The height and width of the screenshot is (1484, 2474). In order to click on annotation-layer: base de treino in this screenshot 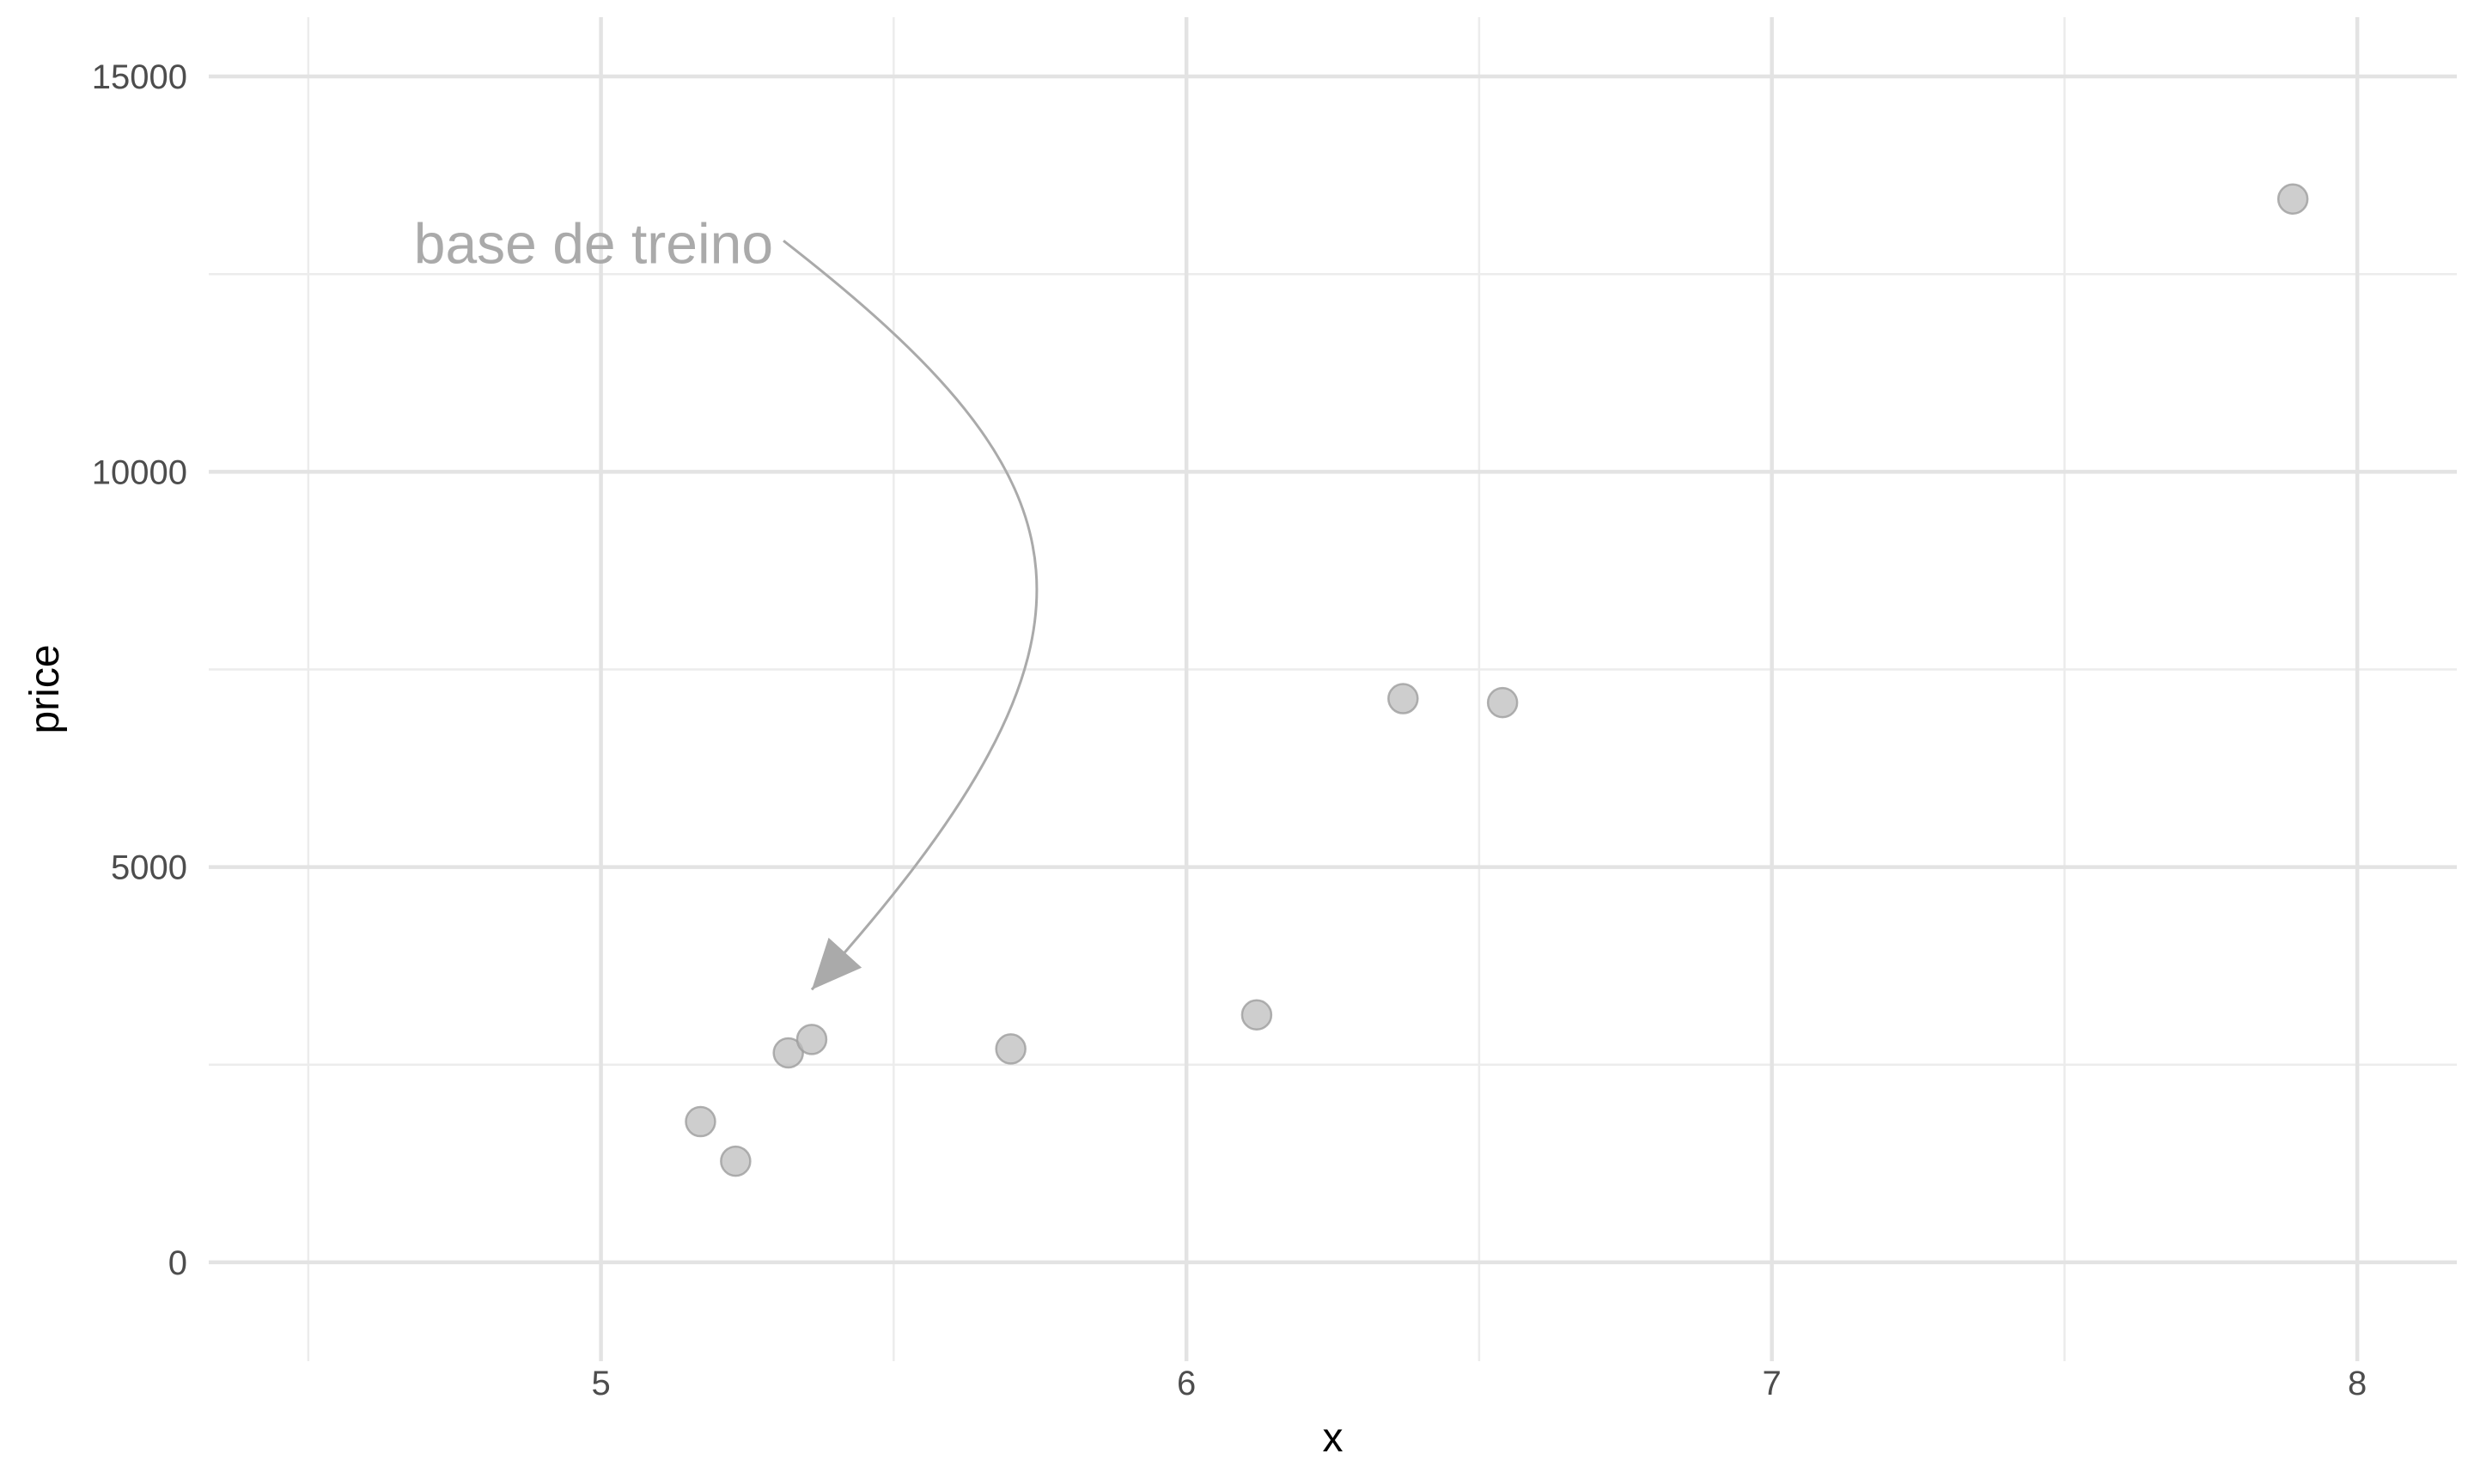, I will do `click(726, 601)`.